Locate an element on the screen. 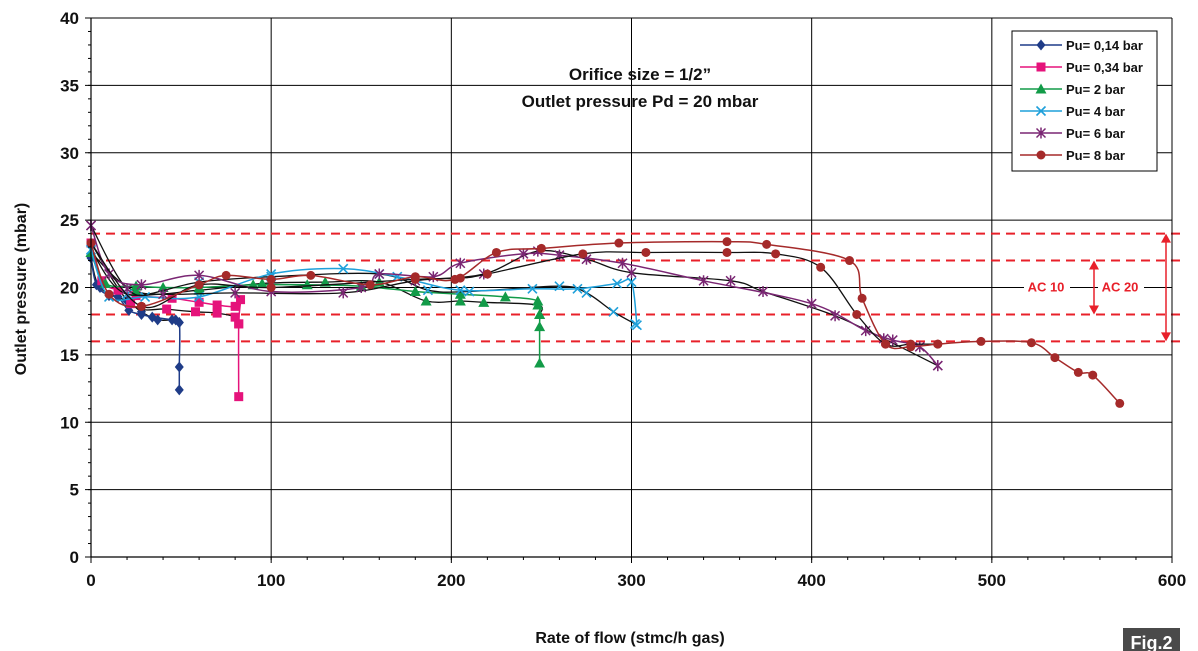 This screenshot has height=651, width=1198. y-tick-label: 35 is located at coordinates (69, 85).